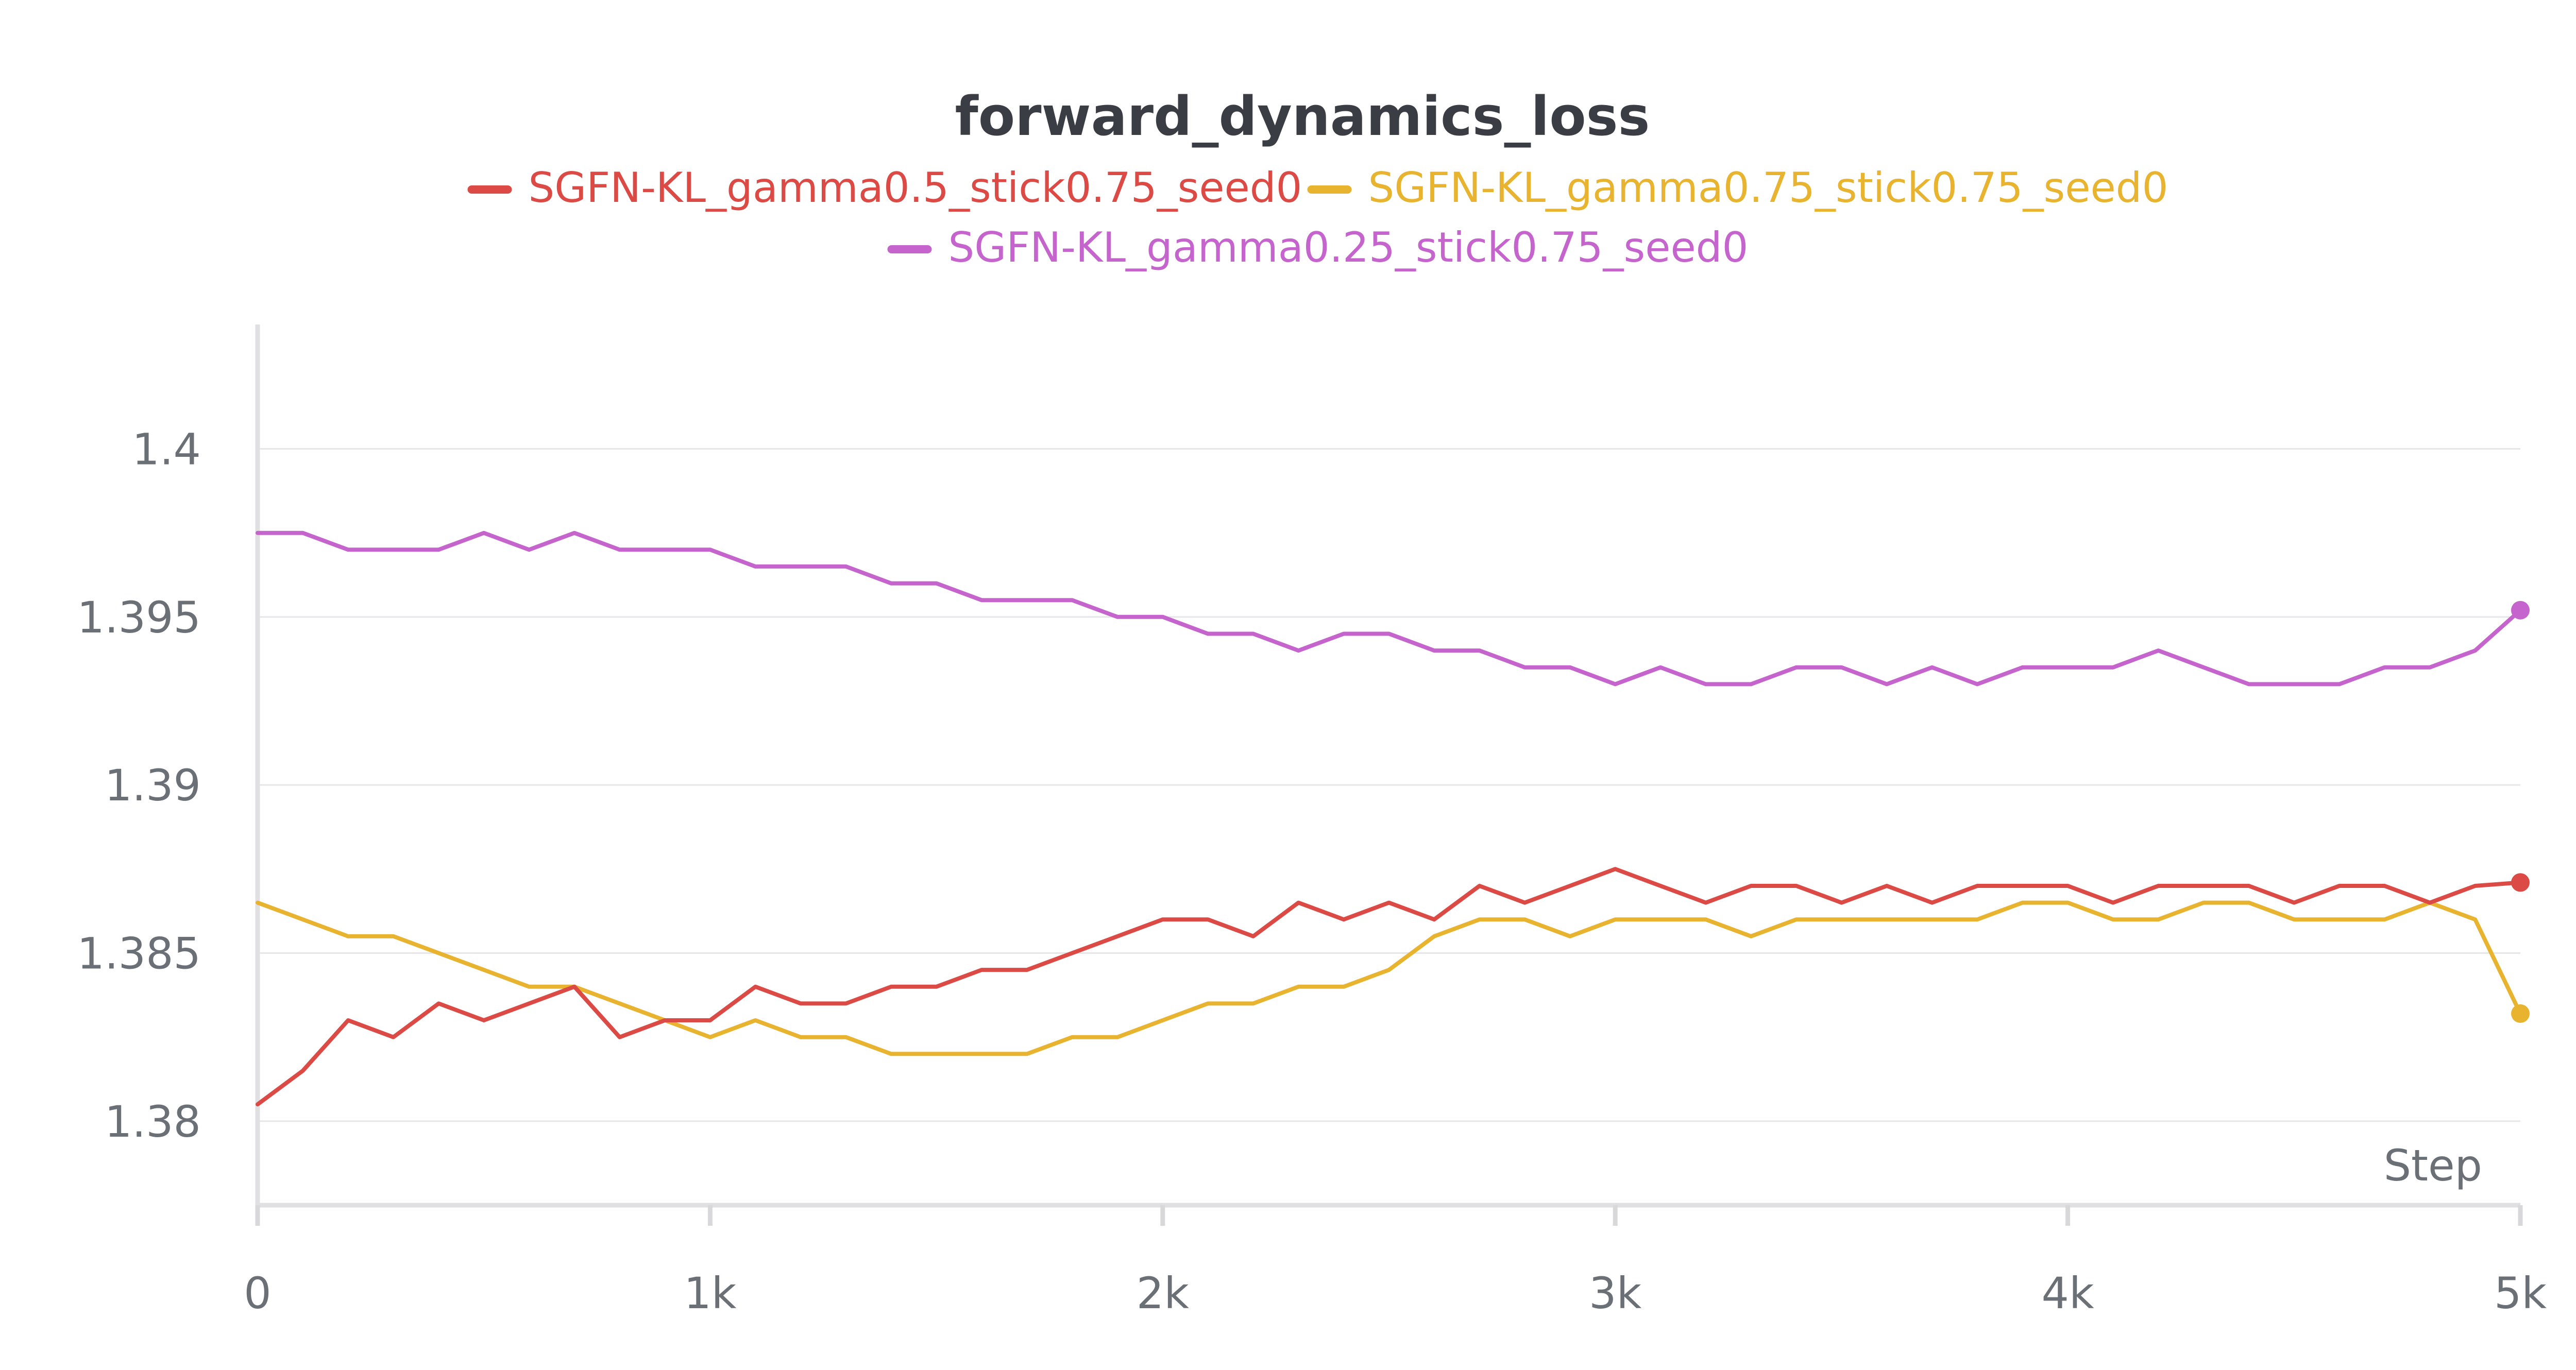  Describe the element at coordinates (257, 1293) in the screenshot. I see `x-tick-label: 0` at that location.